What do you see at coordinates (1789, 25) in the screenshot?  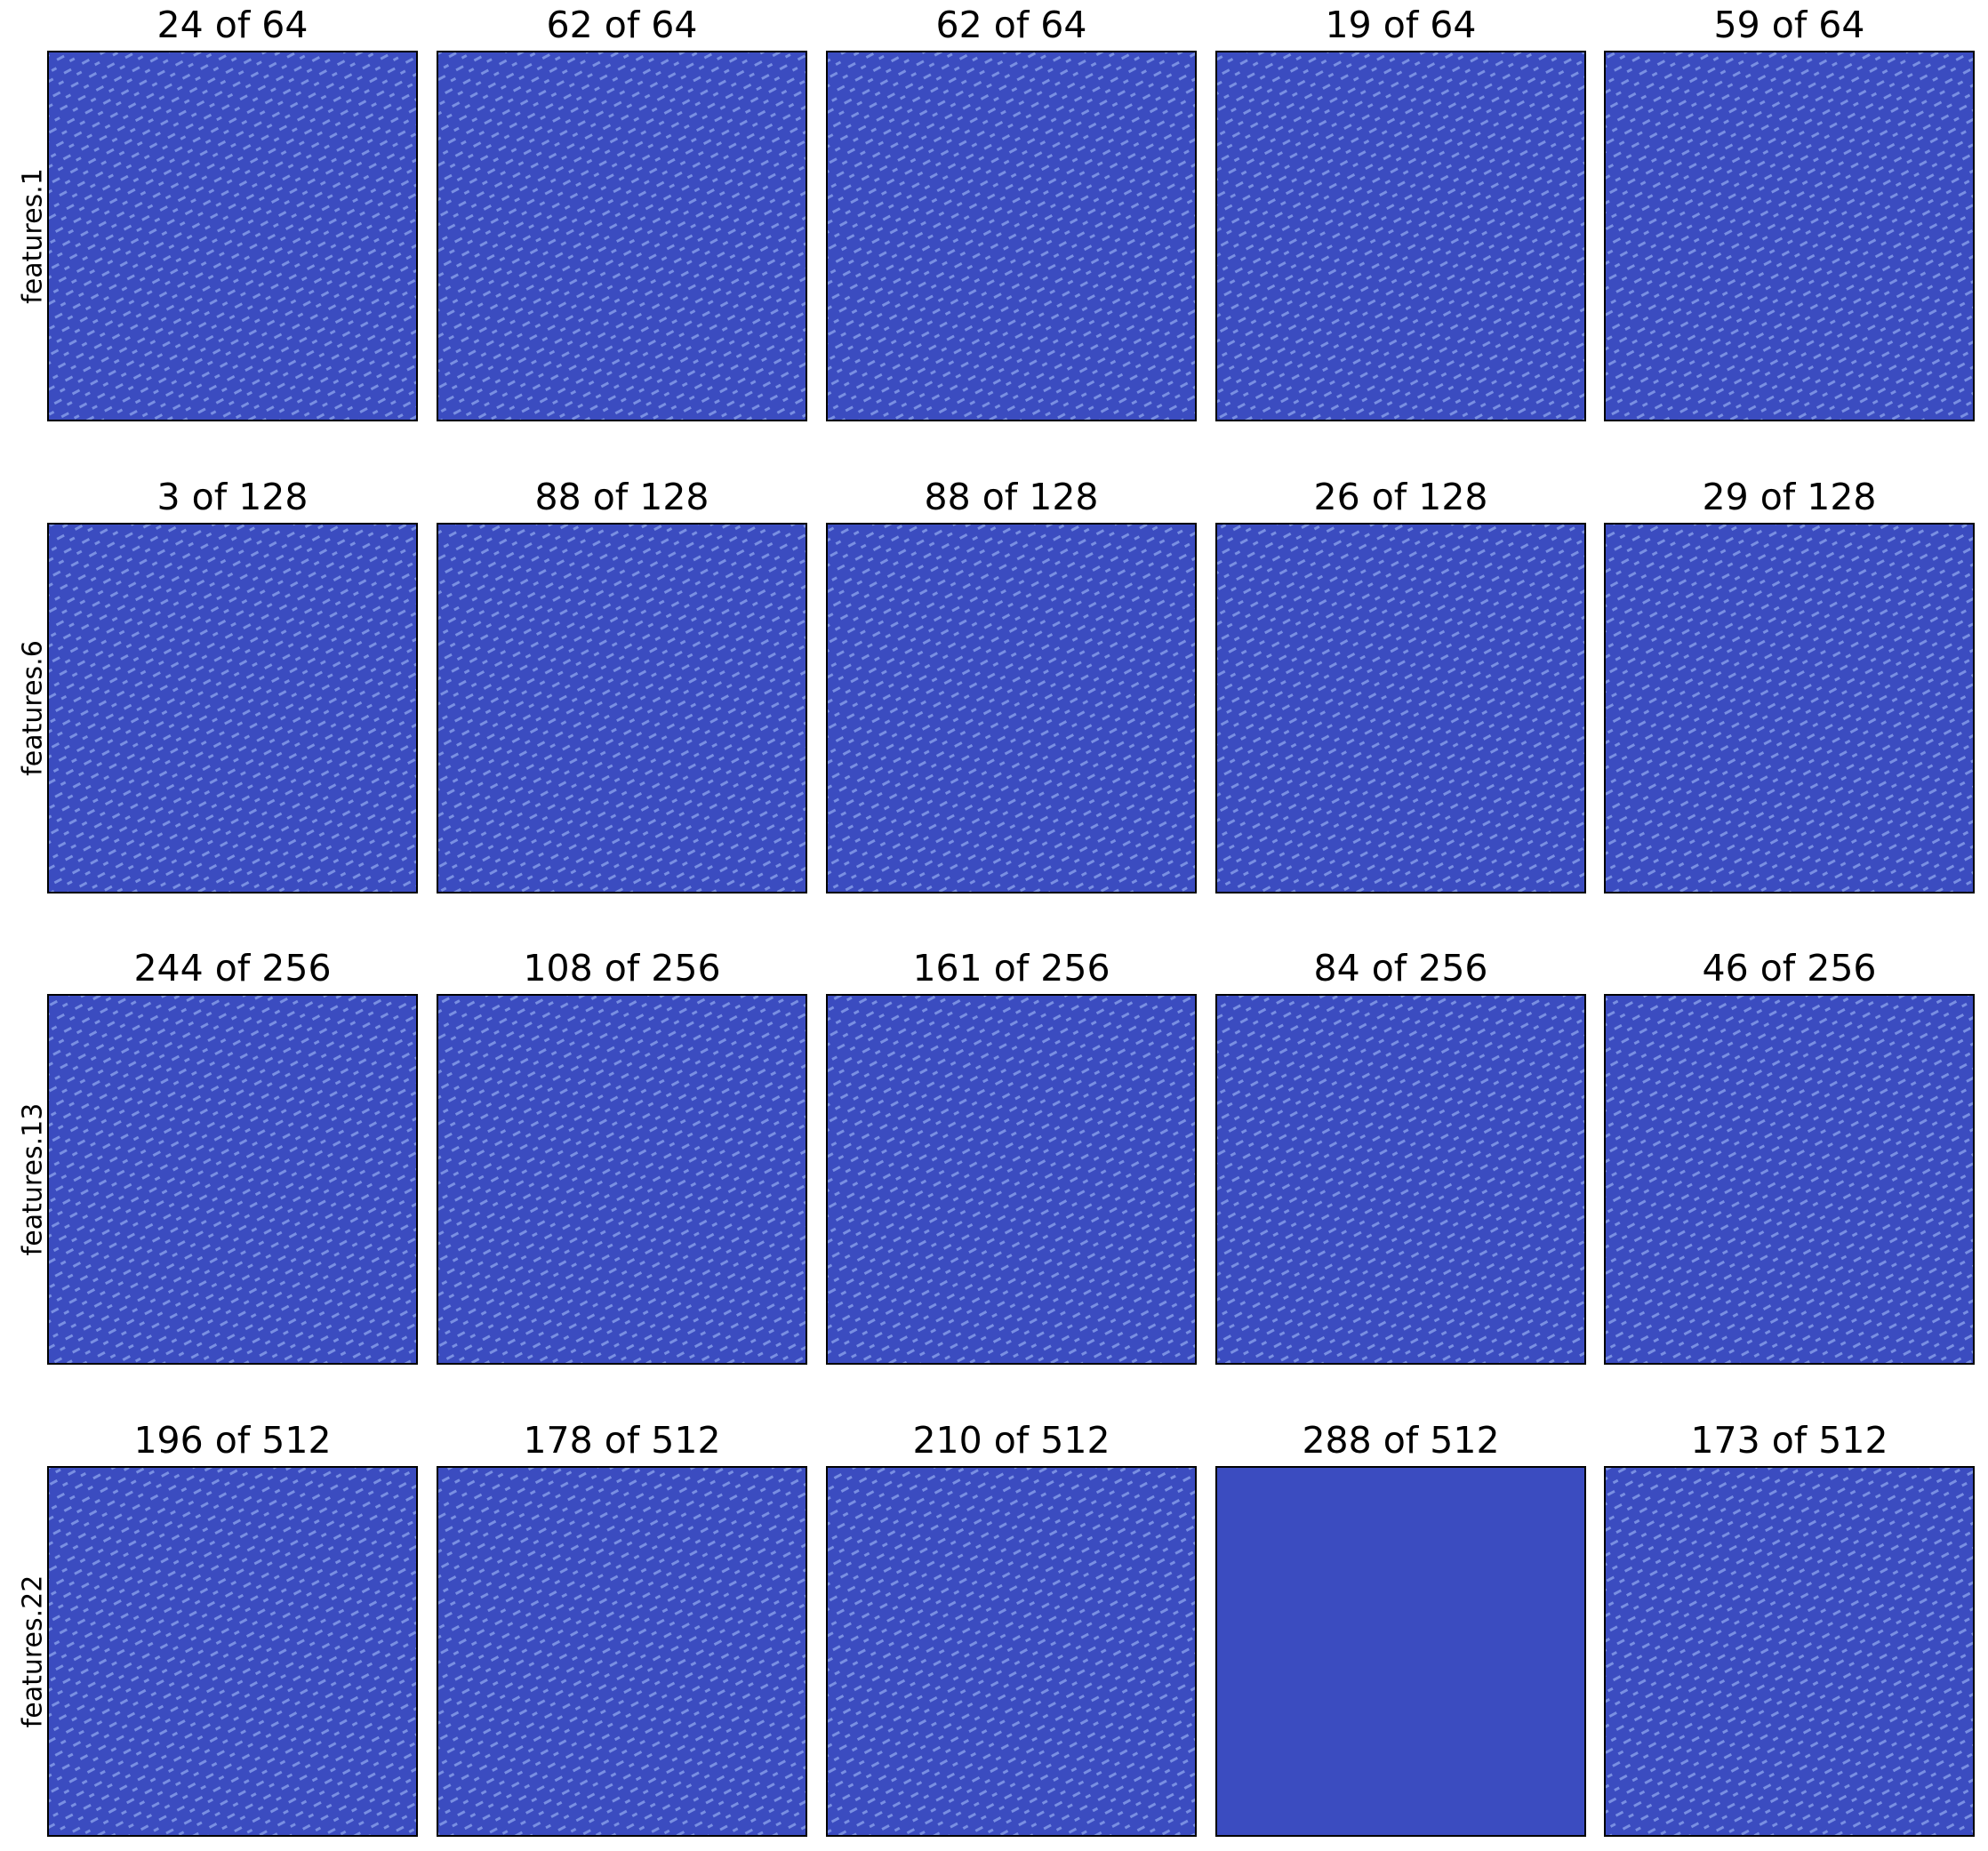 I see `panel-title: 59 of 64` at bounding box center [1789, 25].